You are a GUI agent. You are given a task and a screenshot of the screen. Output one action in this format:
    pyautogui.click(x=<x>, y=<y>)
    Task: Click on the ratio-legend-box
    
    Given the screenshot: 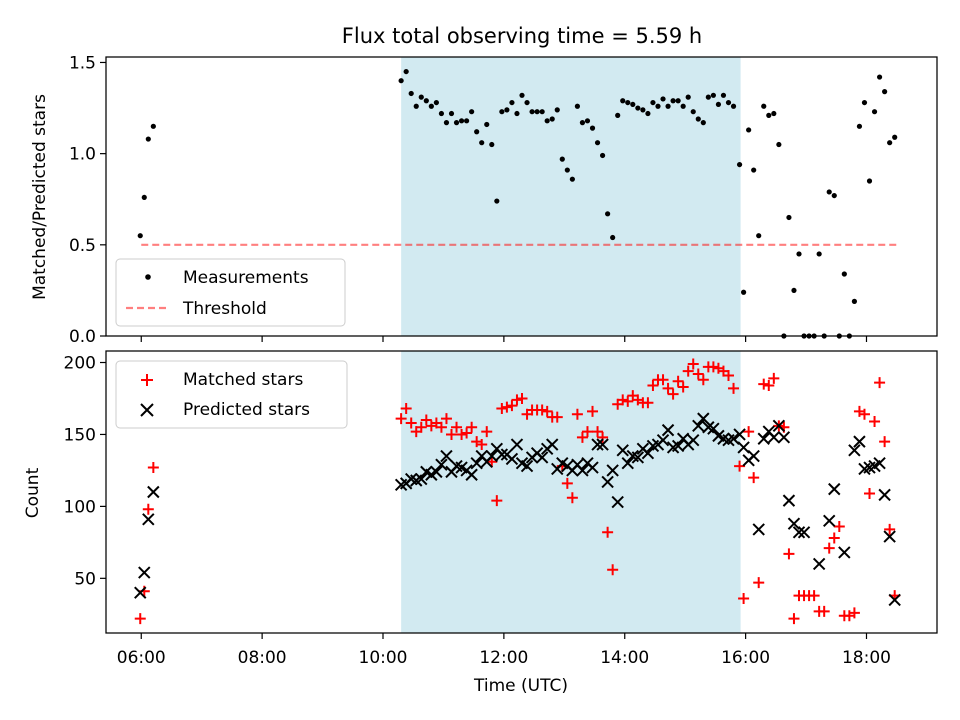 What is the action you would take?
    pyautogui.click(x=230, y=292)
    